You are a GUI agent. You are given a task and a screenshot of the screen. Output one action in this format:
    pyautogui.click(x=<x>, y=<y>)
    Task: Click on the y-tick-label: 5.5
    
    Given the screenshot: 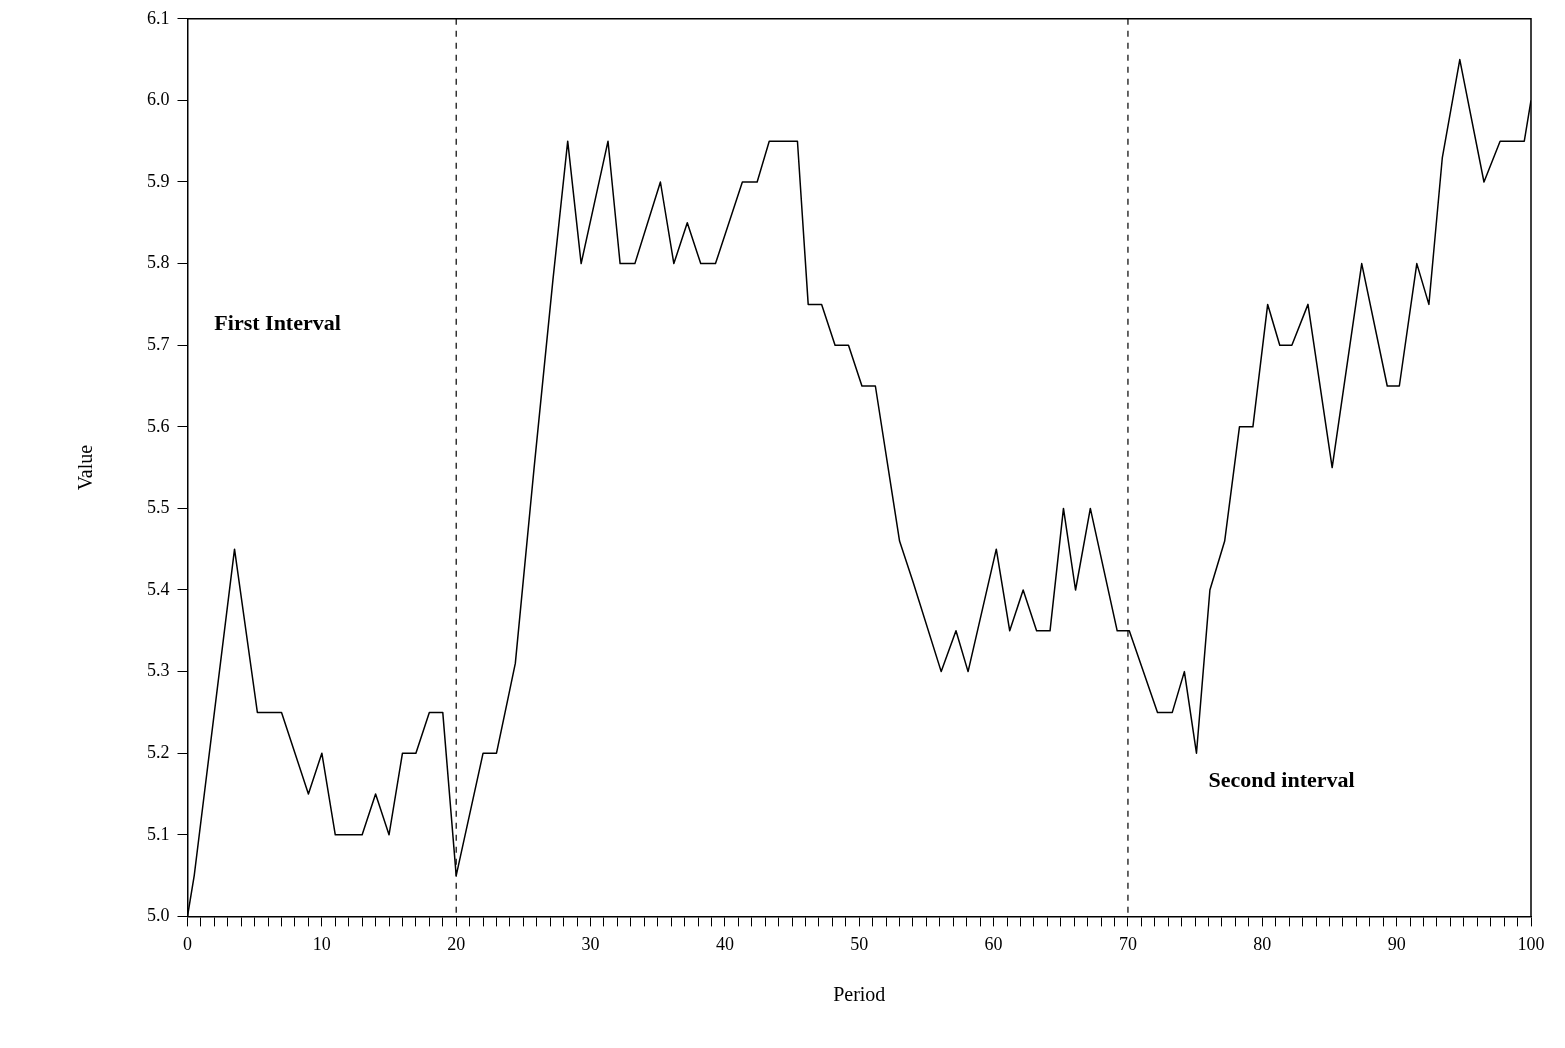 What is the action you would take?
    pyautogui.click(x=158, y=507)
    